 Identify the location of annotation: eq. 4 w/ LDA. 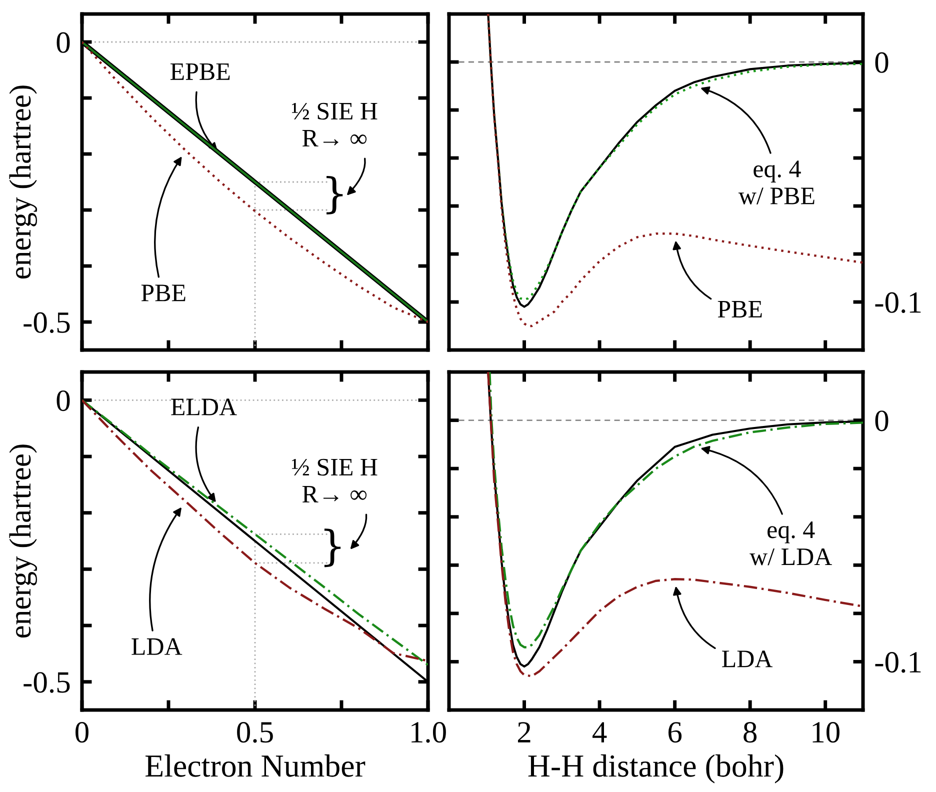
(791, 544).